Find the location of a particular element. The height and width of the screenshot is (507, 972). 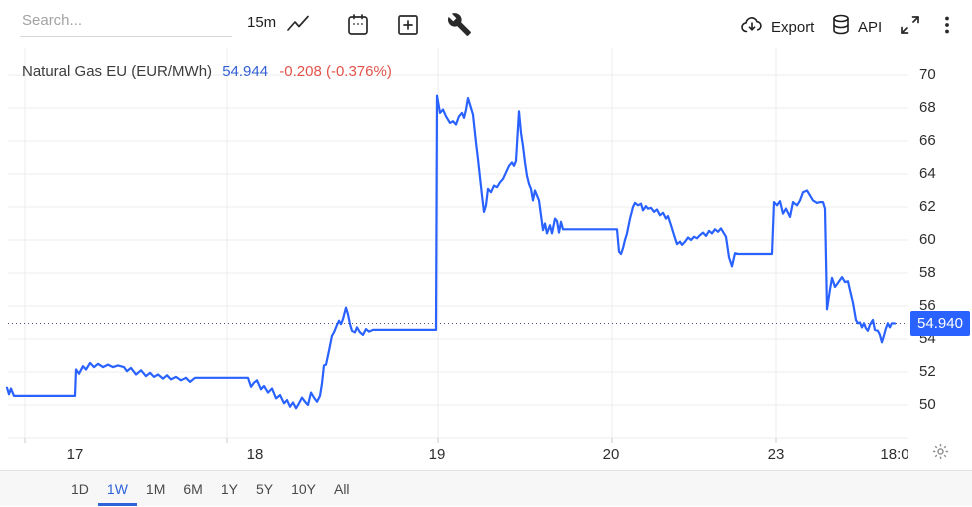

api-label: API is located at coordinates (870, 27).